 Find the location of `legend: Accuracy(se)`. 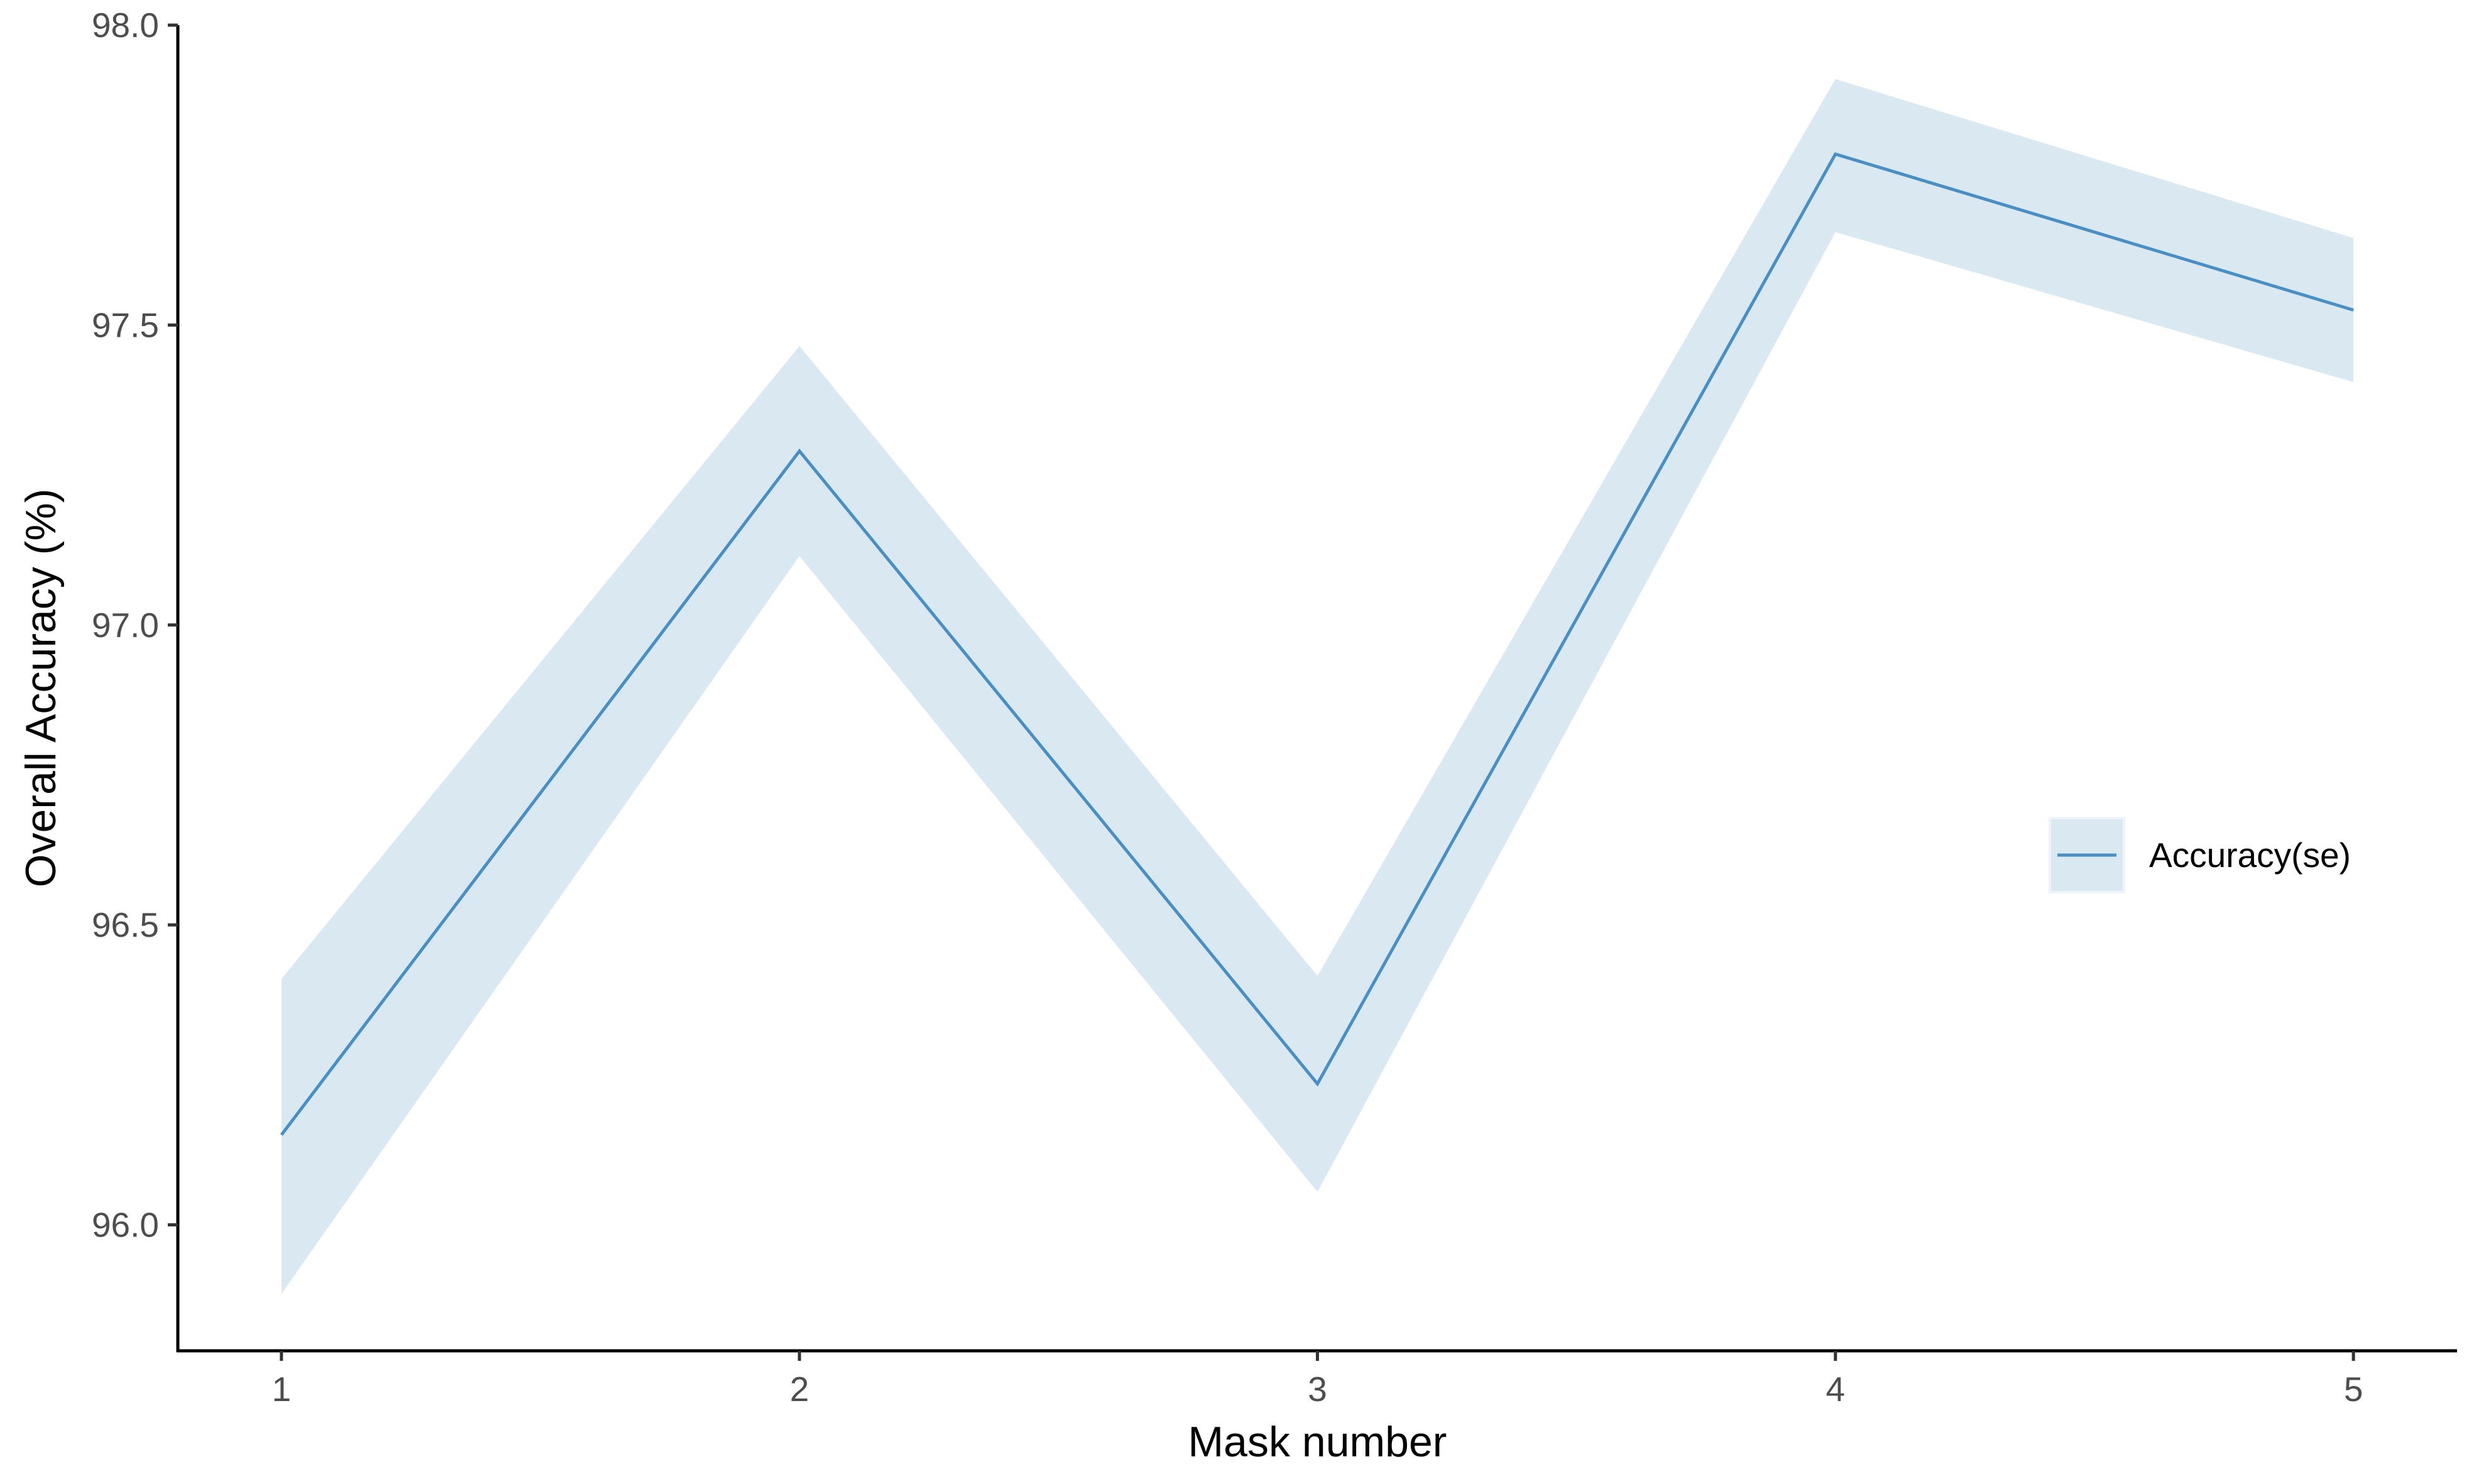

legend: Accuracy(se) is located at coordinates (2200, 855).